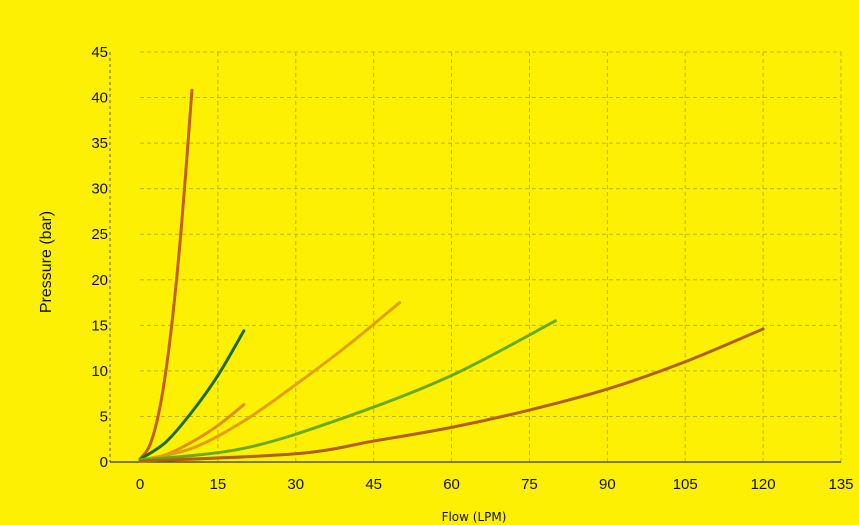 Image resolution: width=859 pixels, height=525 pixels. Describe the element at coordinates (99, 325) in the screenshot. I see `y-tick-label: 15` at that location.